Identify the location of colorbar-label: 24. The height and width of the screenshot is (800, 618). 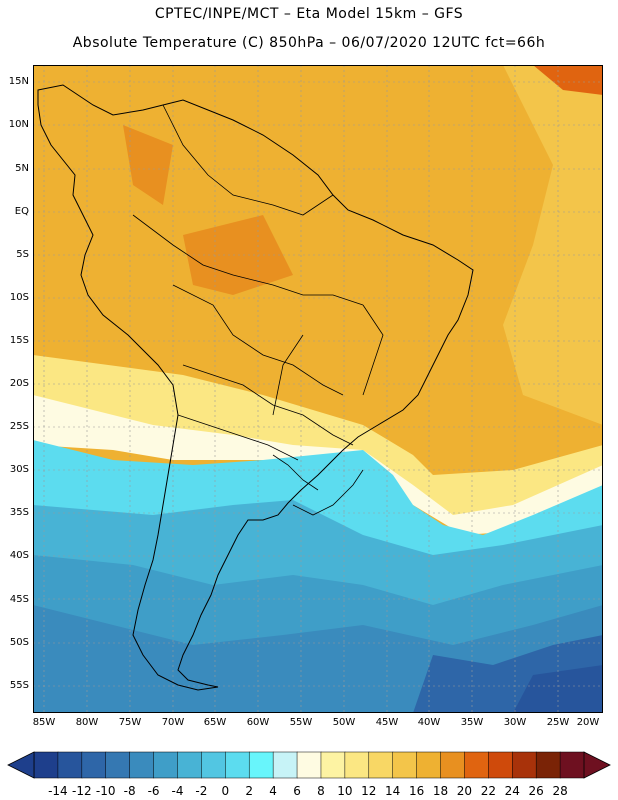
(512, 791).